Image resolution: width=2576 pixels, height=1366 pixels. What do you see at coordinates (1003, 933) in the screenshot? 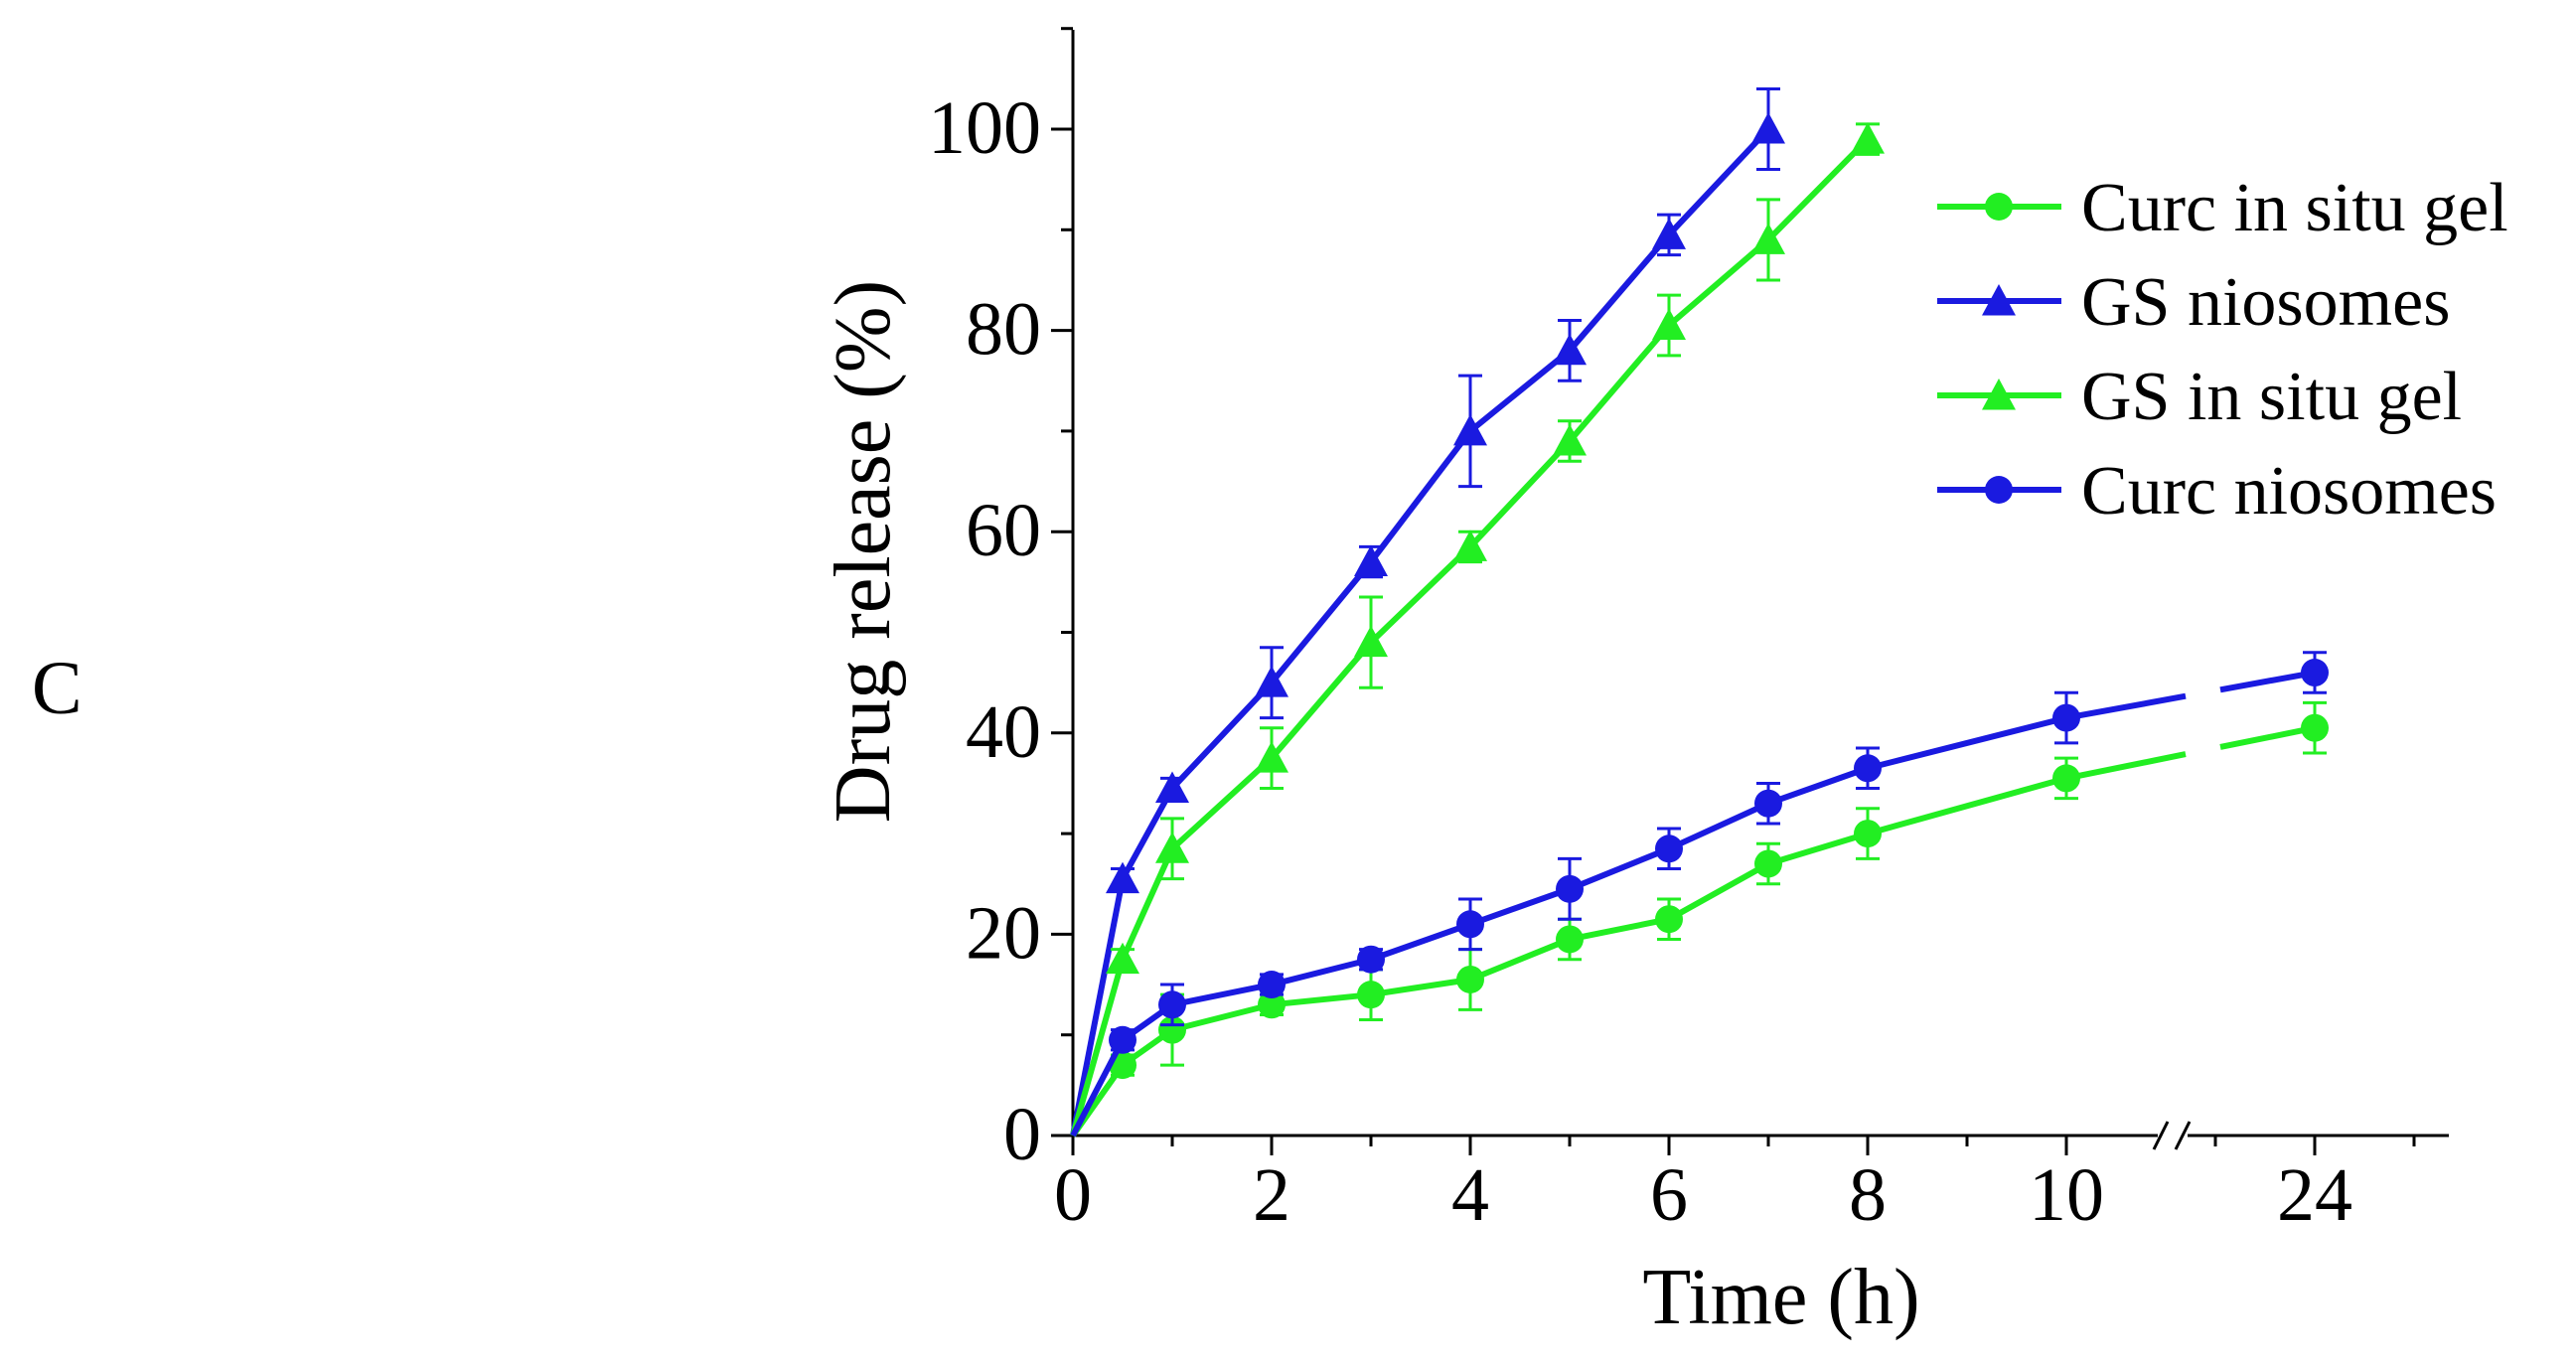
I see `y-tick-label: 20` at bounding box center [1003, 933].